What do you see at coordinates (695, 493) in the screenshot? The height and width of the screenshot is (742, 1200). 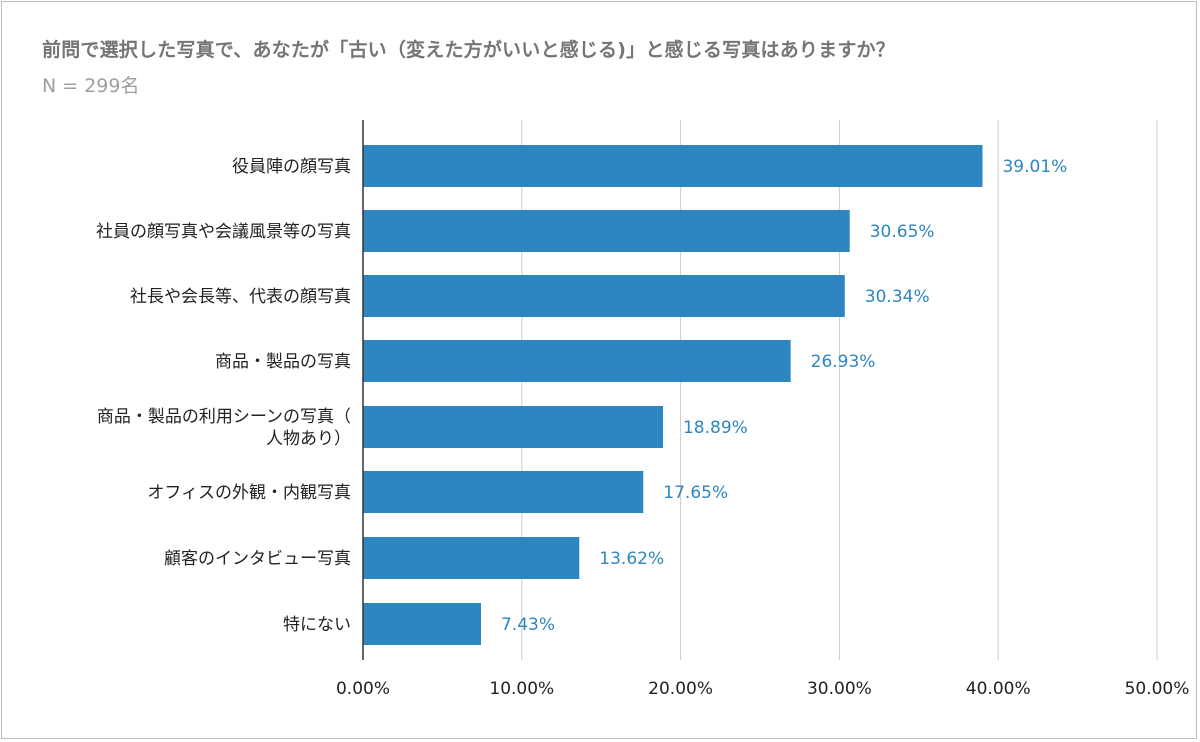 I see `data-label: 17.65%` at bounding box center [695, 493].